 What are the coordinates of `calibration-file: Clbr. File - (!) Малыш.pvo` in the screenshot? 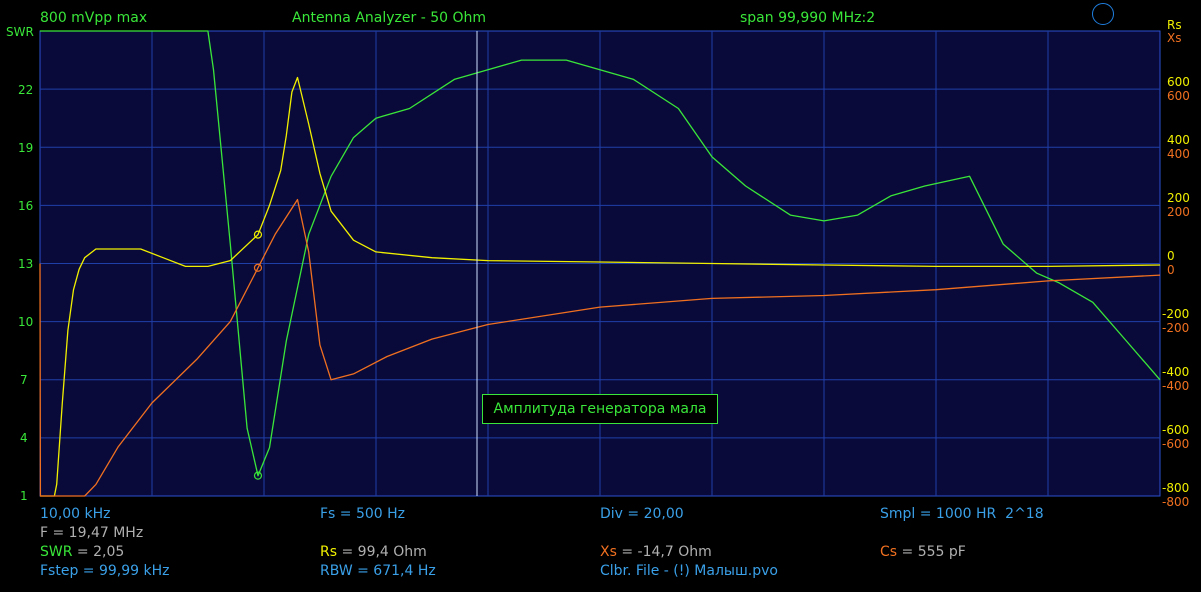 It's located at (689, 571).